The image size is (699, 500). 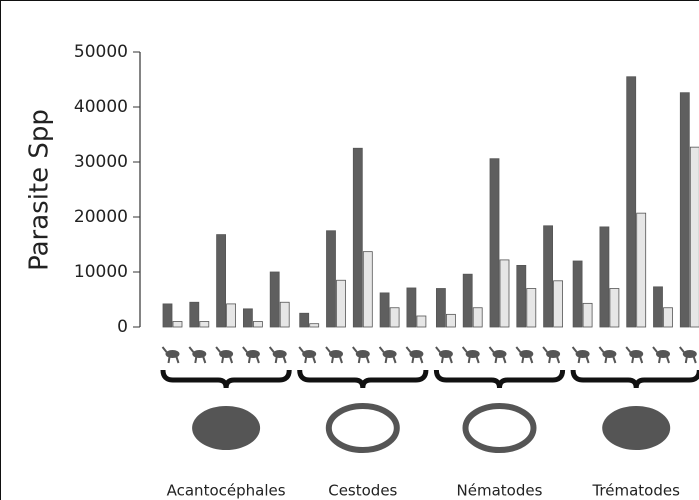 What do you see at coordinates (101, 162) in the screenshot?
I see `y-tick-label: 30000` at bounding box center [101, 162].